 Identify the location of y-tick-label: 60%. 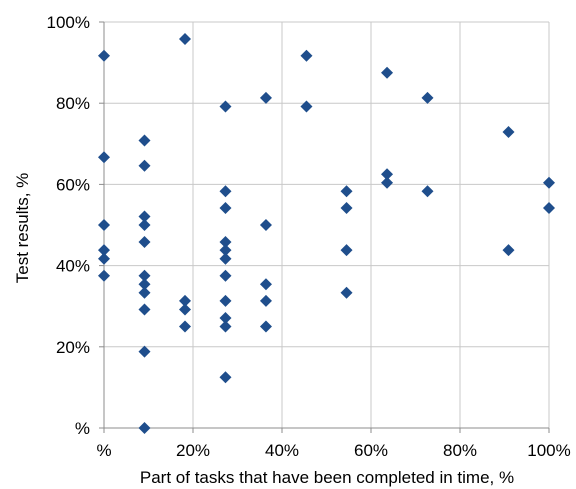
(73, 184).